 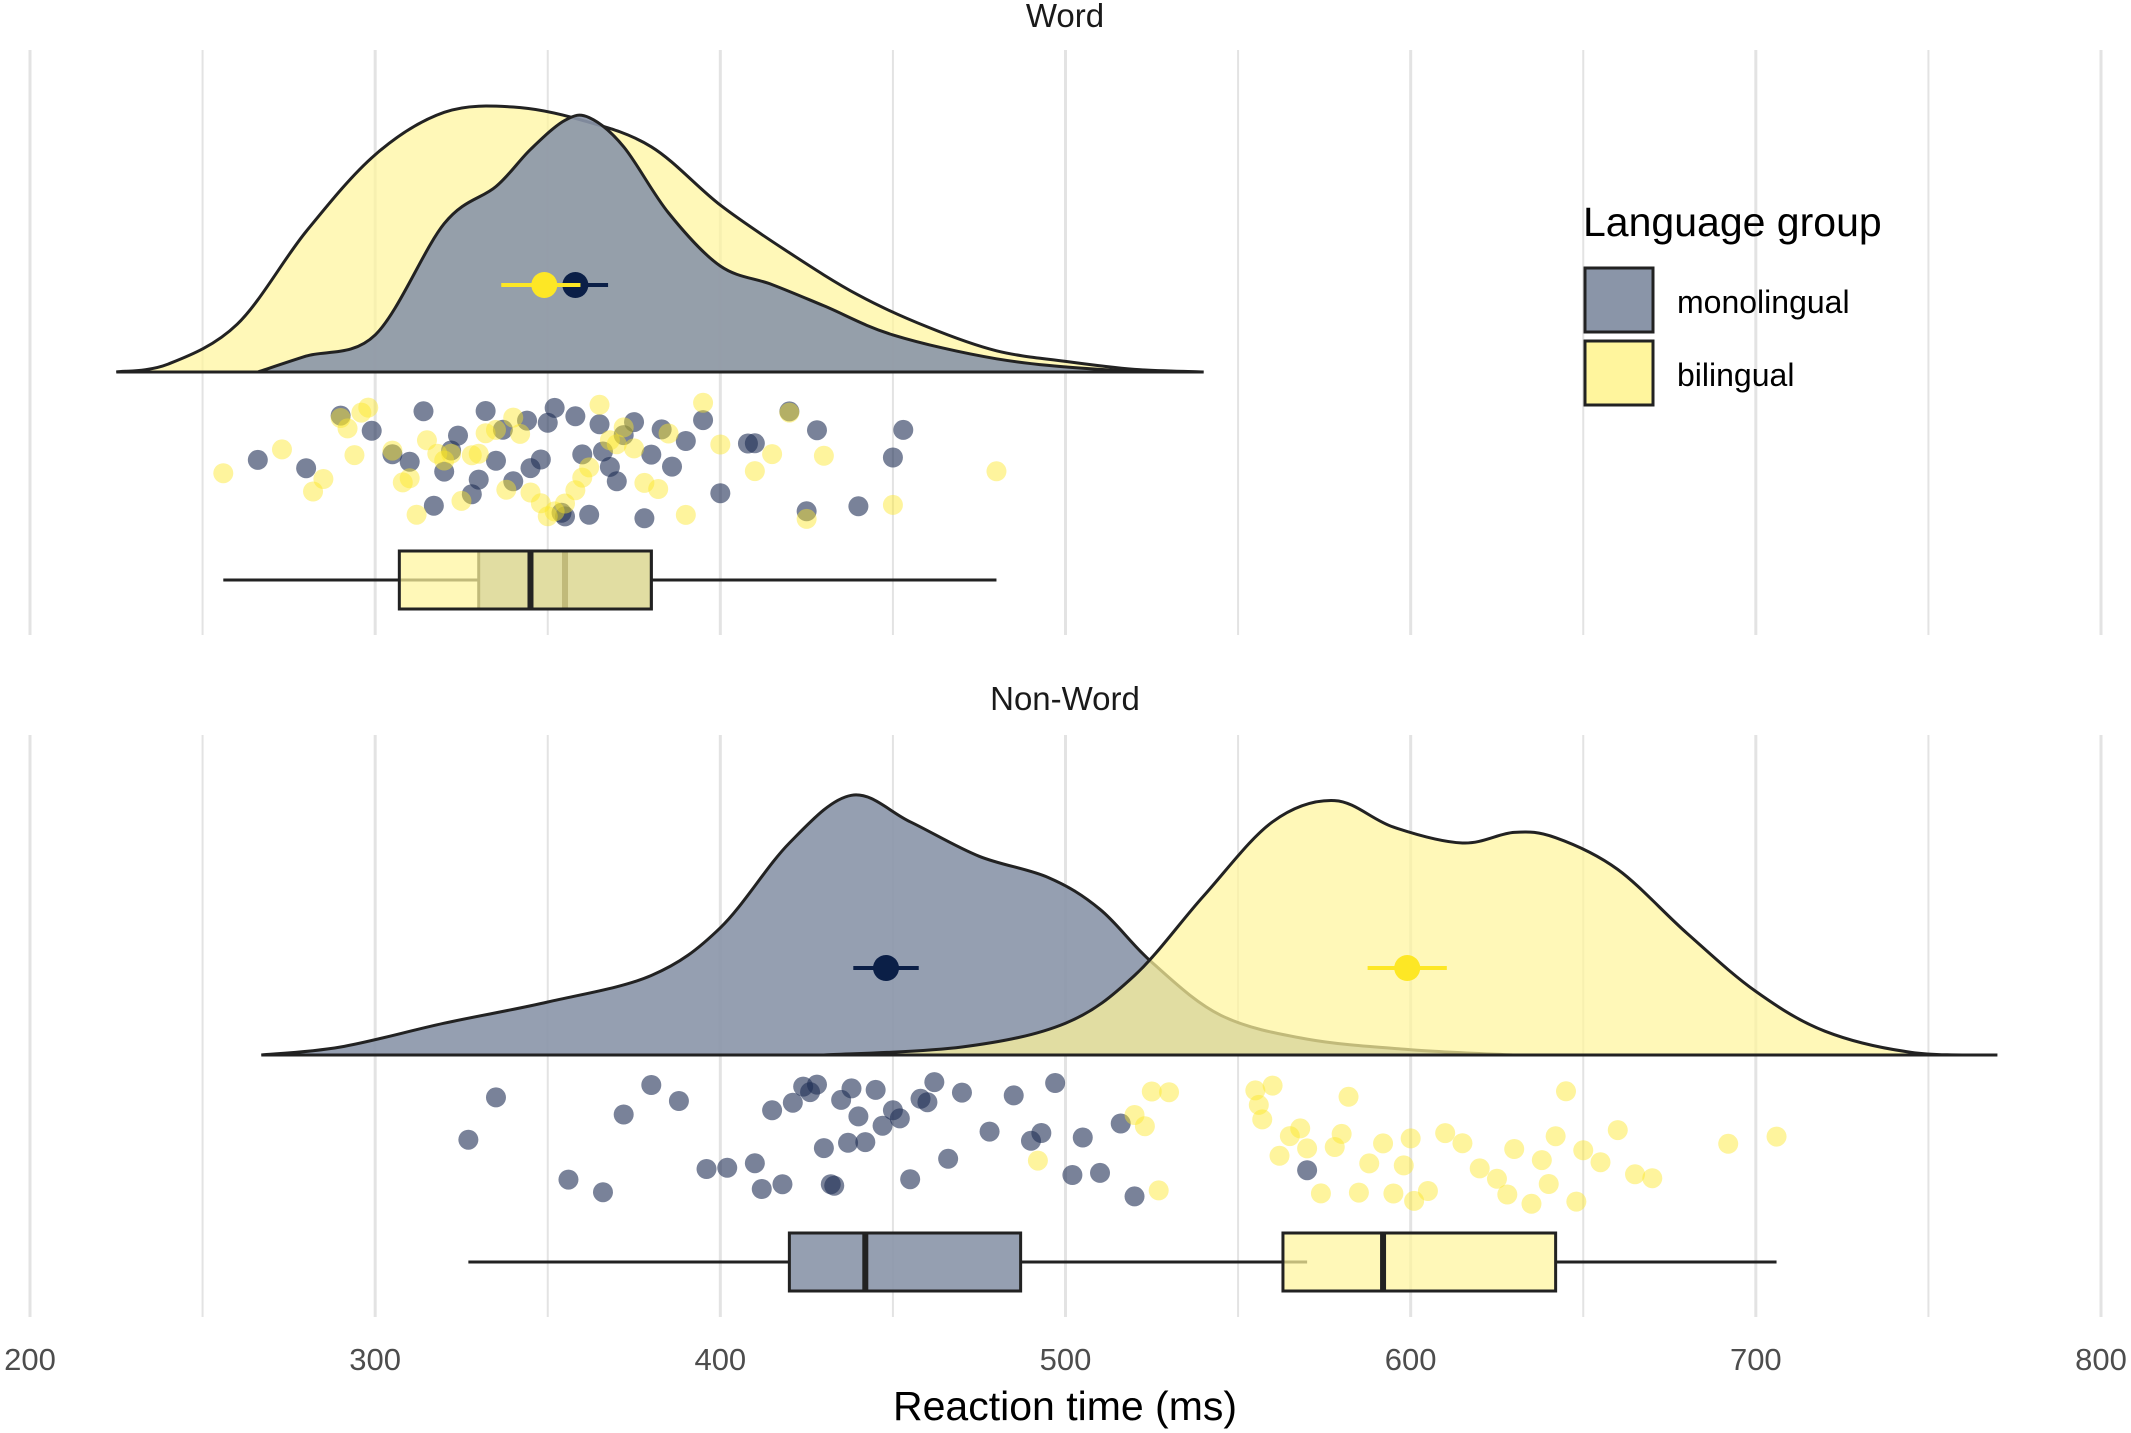 What do you see at coordinates (1065, 17) in the screenshot?
I see `panel-title-word: Word` at bounding box center [1065, 17].